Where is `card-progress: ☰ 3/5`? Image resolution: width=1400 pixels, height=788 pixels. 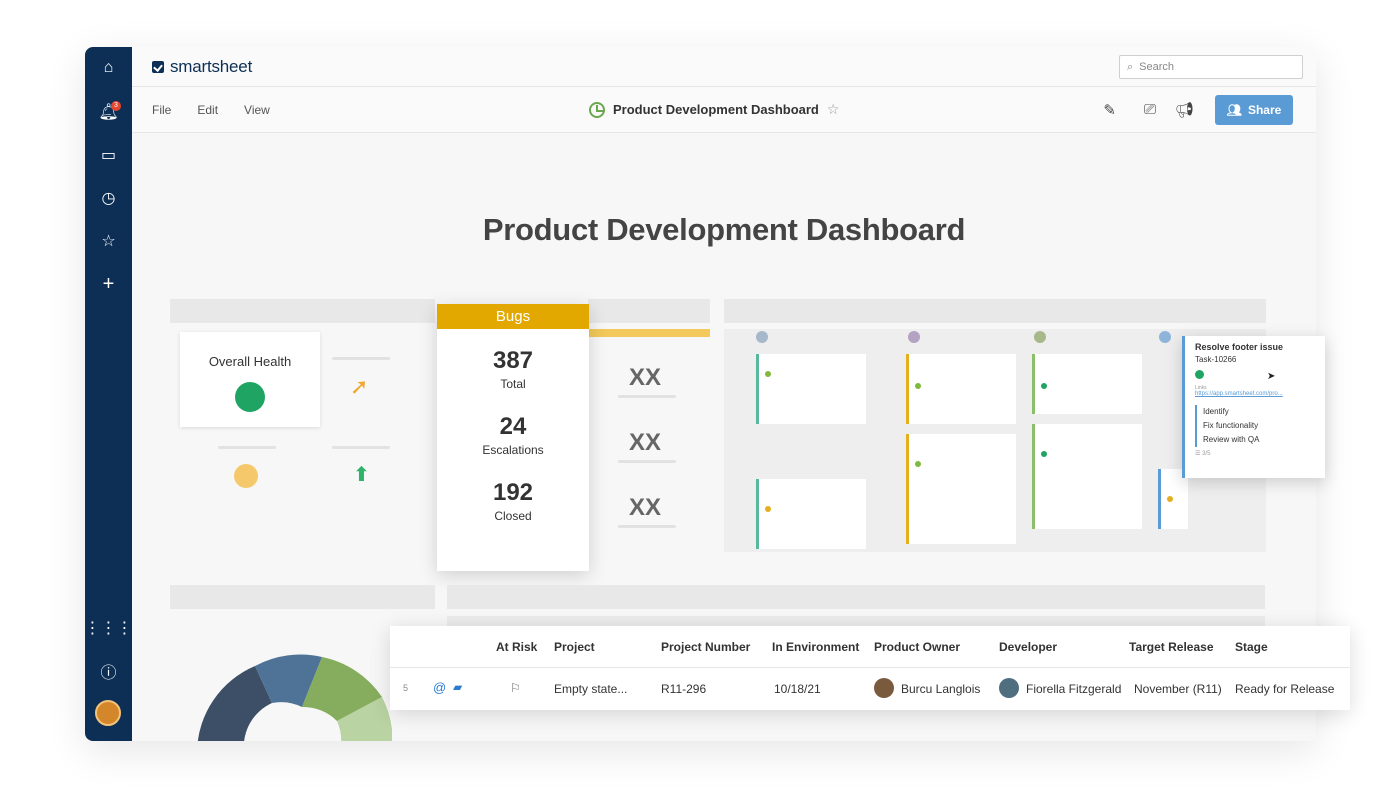 card-progress: ☰ 3/5 is located at coordinates (1260, 453).